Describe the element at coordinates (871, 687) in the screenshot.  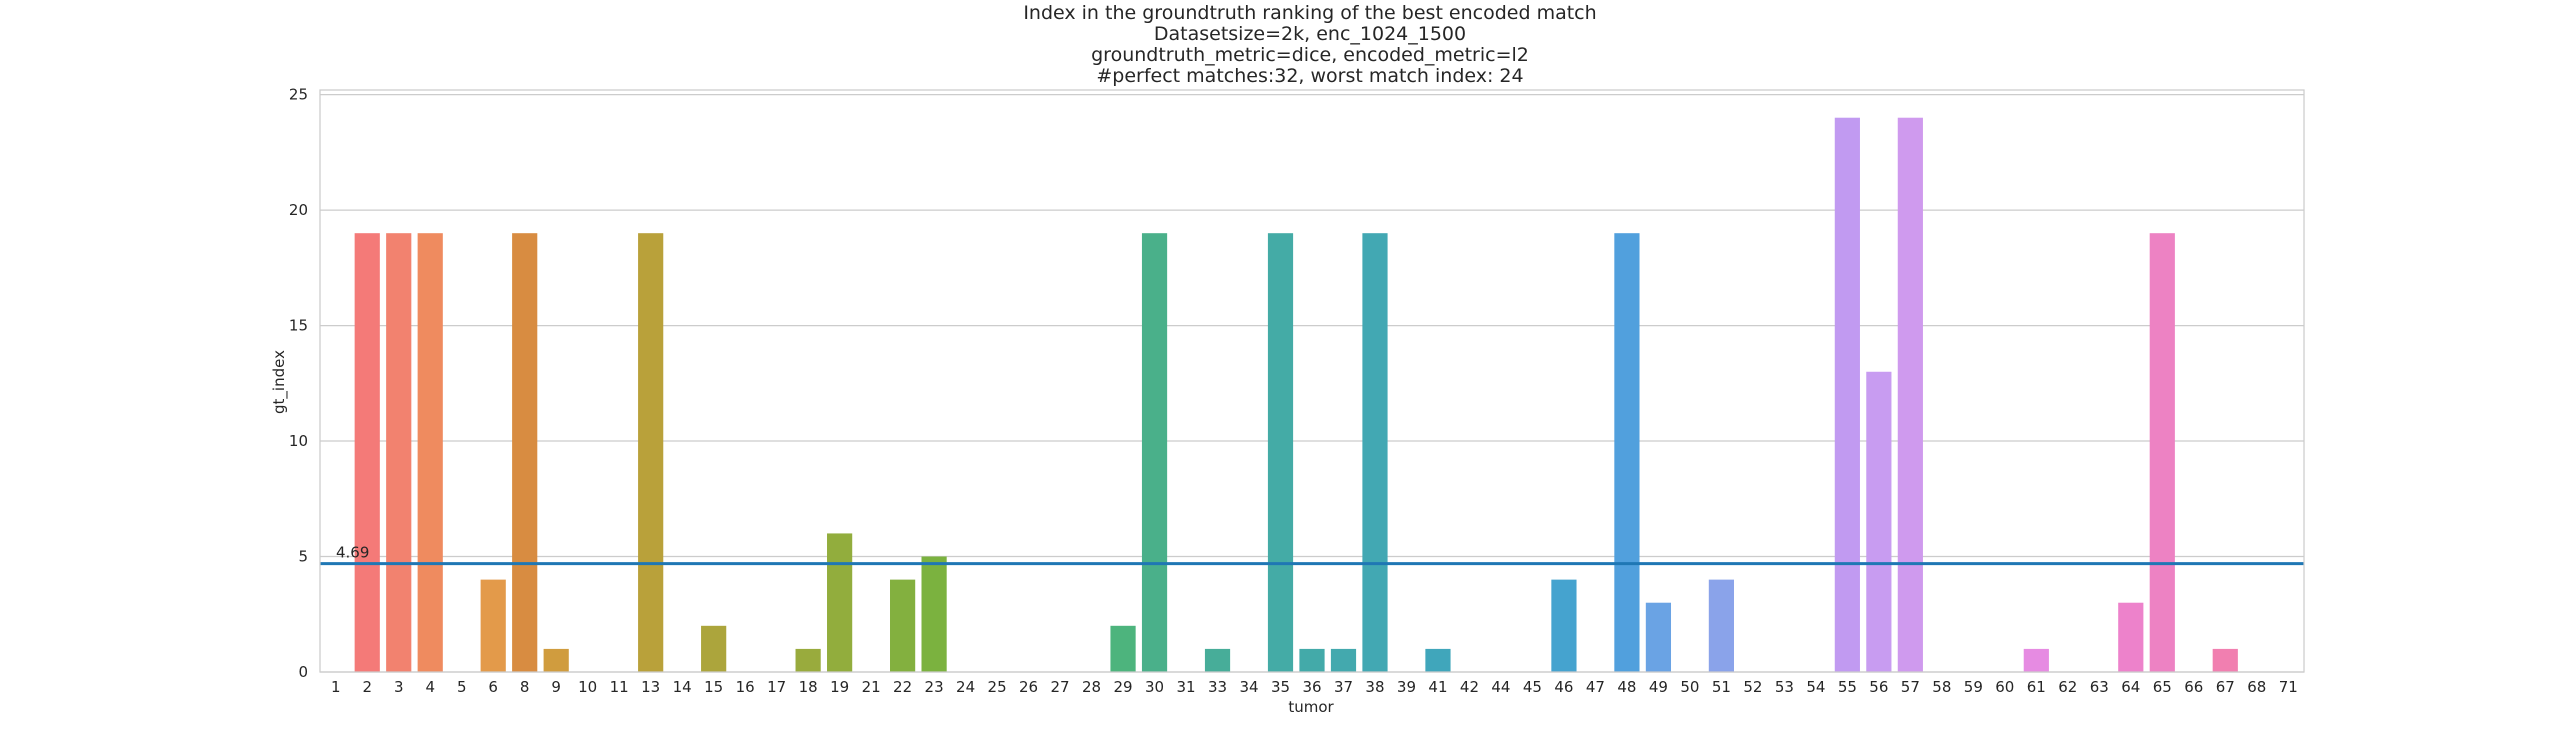
I see `x-tick-label: 21` at that location.